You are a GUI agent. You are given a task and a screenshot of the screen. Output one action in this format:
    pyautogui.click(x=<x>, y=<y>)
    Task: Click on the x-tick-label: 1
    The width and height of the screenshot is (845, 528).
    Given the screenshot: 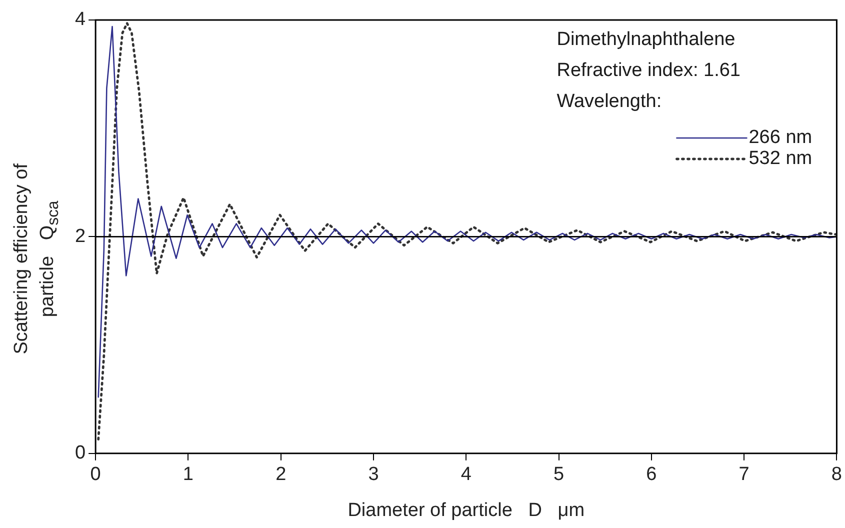 What is the action you would take?
    pyautogui.click(x=188, y=475)
    